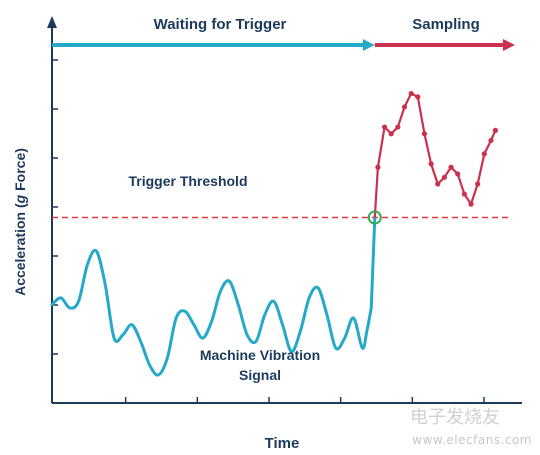 The width and height of the screenshot is (540, 455). What do you see at coordinates (509, 45) in the screenshot?
I see `sampling-arrowhead` at bounding box center [509, 45].